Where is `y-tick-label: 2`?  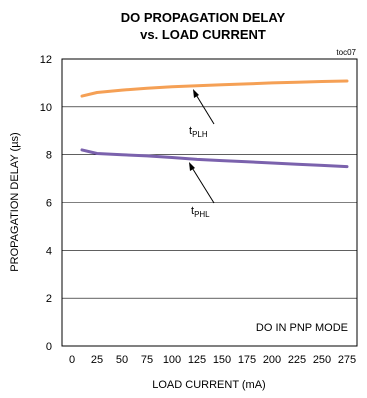 y-tick-label: 2 is located at coordinates (49, 299).